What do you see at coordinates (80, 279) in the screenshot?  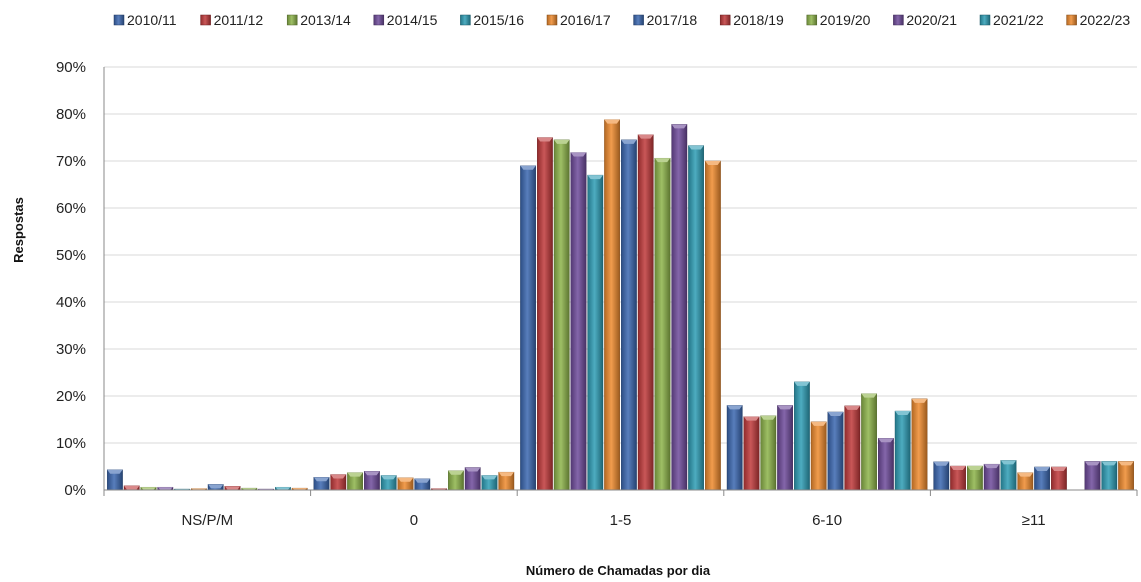 I see `y-axis: 0% 10% 20% 30% 40% 50% 60% 70% 80% 90%` at bounding box center [80, 279].